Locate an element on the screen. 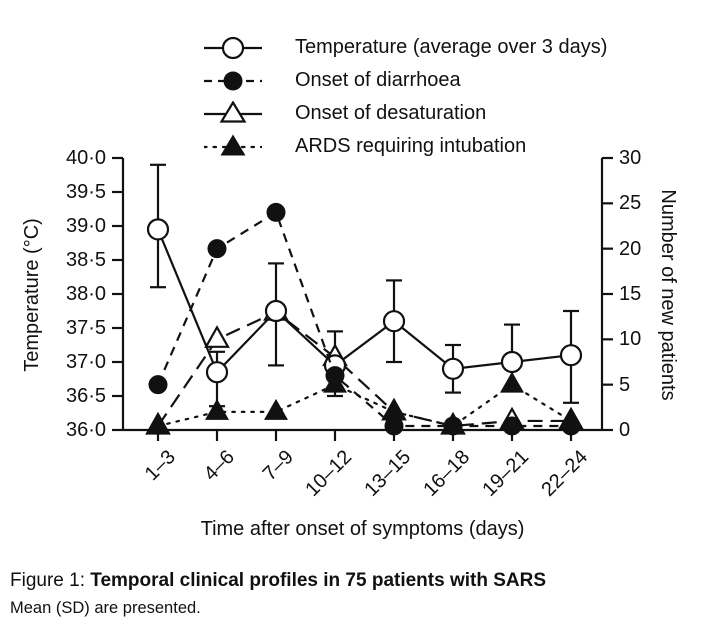  open-triangle-solid-line-icon is located at coordinates (233, 111).